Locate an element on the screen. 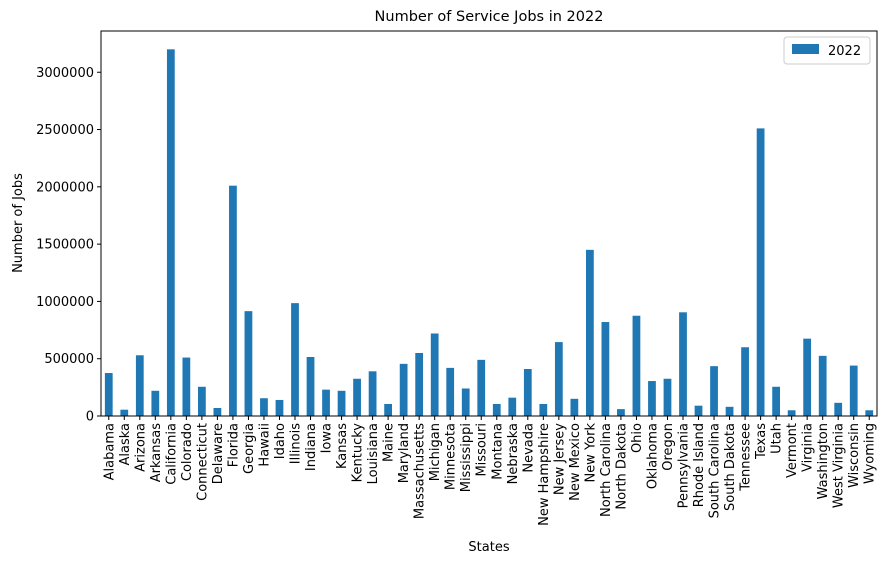 The image size is (886, 564). y-tick-label: 3000000 is located at coordinates (65, 73).